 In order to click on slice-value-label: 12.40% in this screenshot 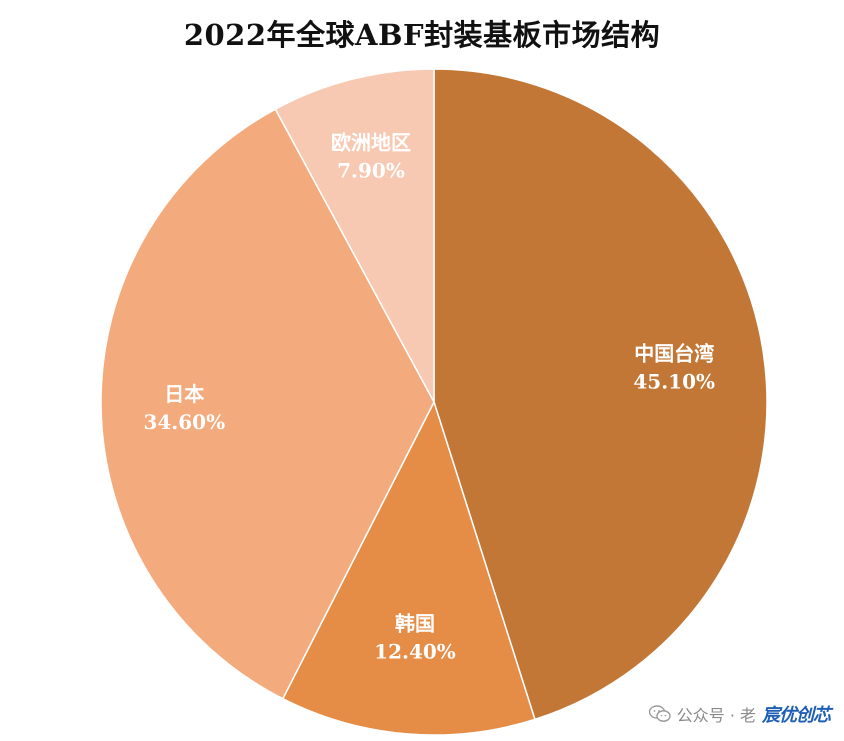, I will do `click(415, 651)`.